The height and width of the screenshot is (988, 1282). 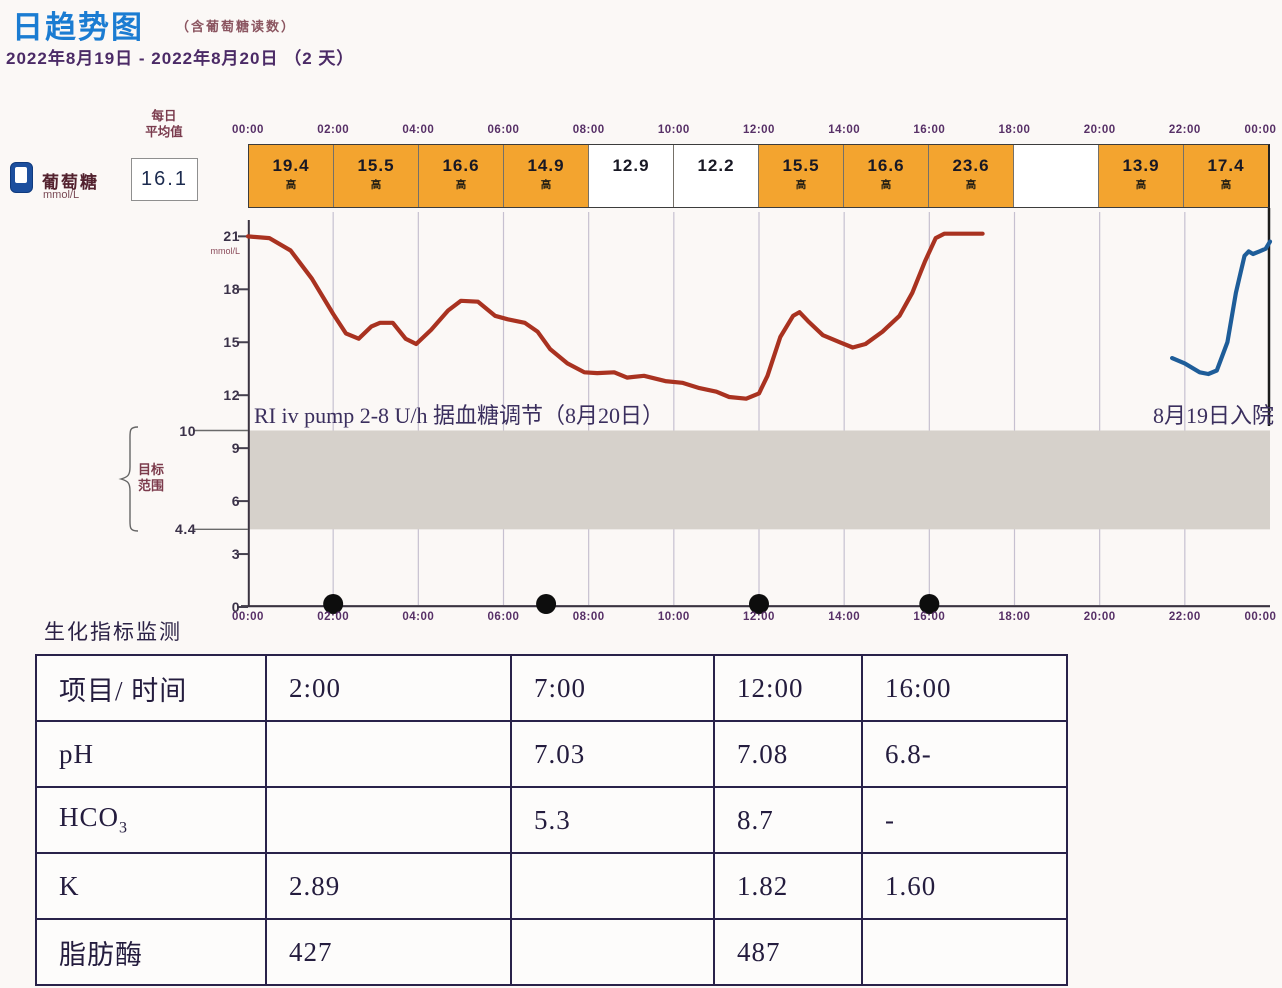 I want to click on page-subtitle: （含葡萄糖读数）, so click(x=236, y=26).